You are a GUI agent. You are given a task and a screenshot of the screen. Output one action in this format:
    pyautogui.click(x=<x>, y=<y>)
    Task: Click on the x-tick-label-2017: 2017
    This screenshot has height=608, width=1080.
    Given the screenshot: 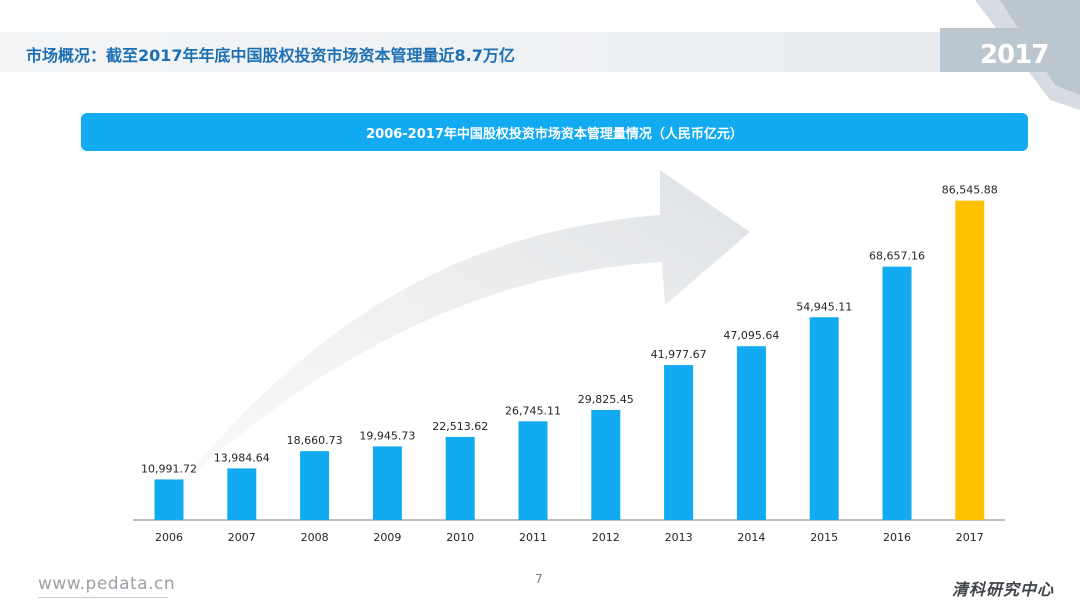 What is the action you would take?
    pyautogui.click(x=970, y=537)
    